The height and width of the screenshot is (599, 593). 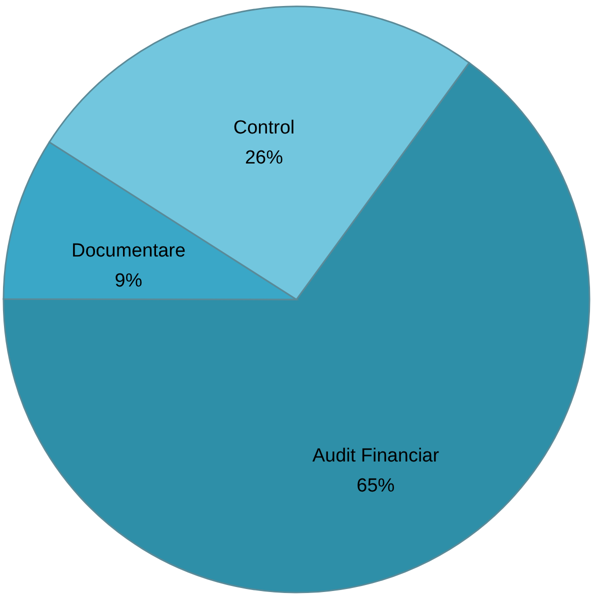 What do you see at coordinates (264, 128) in the screenshot?
I see `slice-label: Control` at bounding box center [264, 128].